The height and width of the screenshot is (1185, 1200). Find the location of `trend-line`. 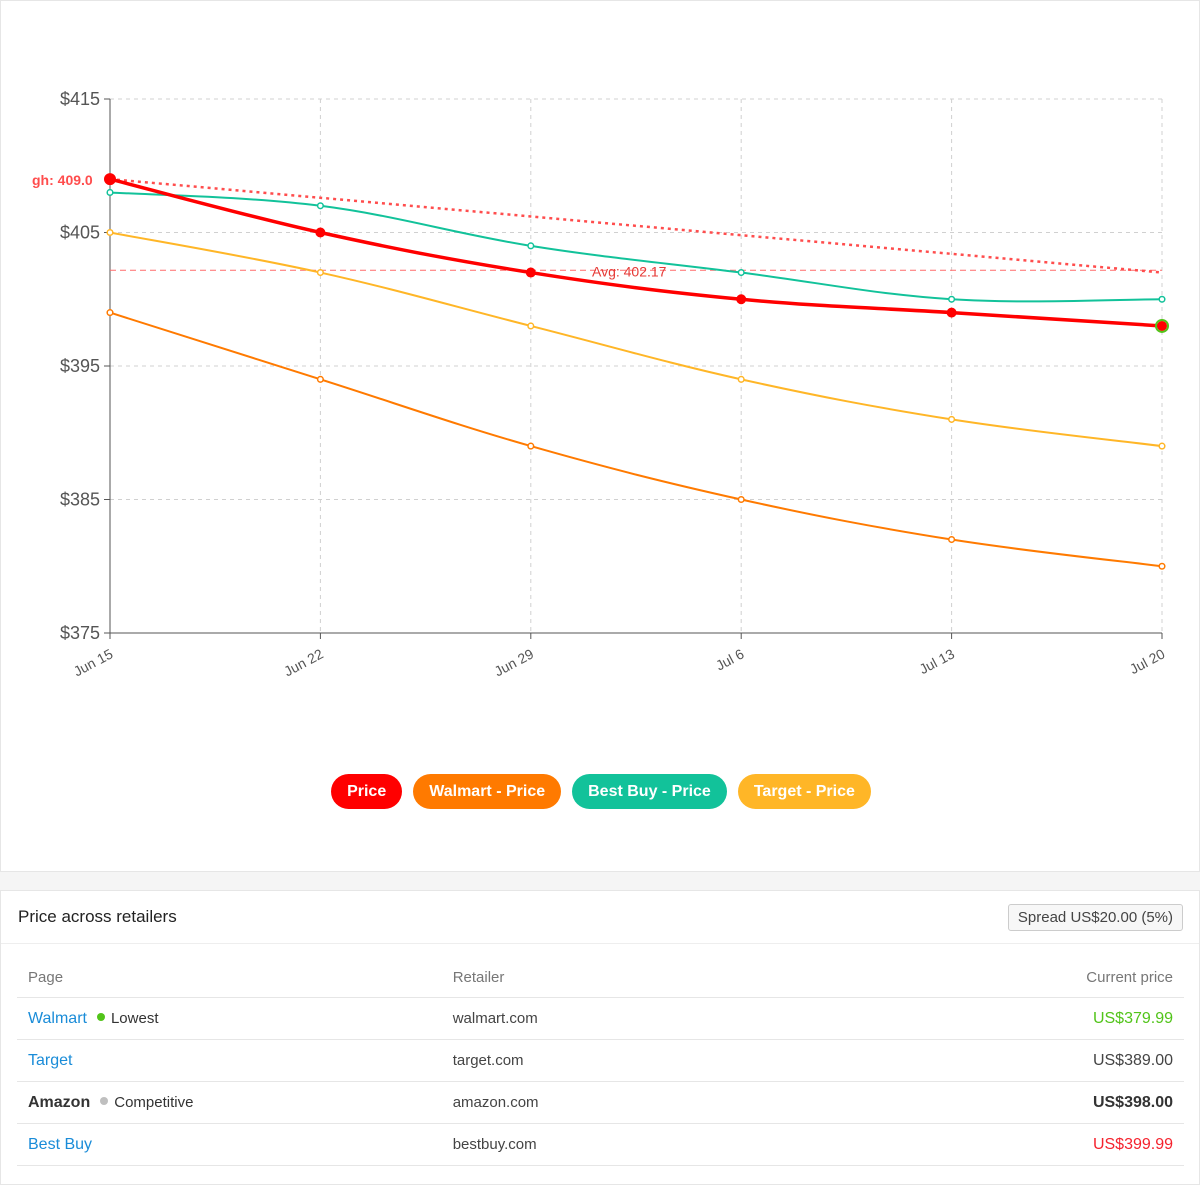

trend-line is located at coordinates (636, 225).